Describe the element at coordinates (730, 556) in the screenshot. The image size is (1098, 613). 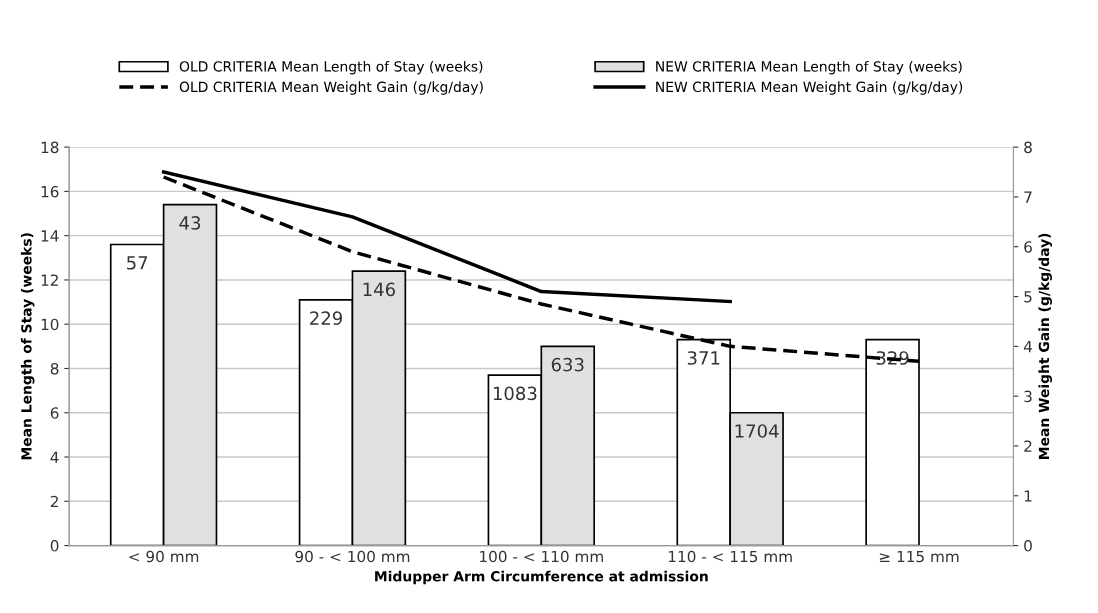
I see `x-tick-label: 110 - < 115 mm` at that location.